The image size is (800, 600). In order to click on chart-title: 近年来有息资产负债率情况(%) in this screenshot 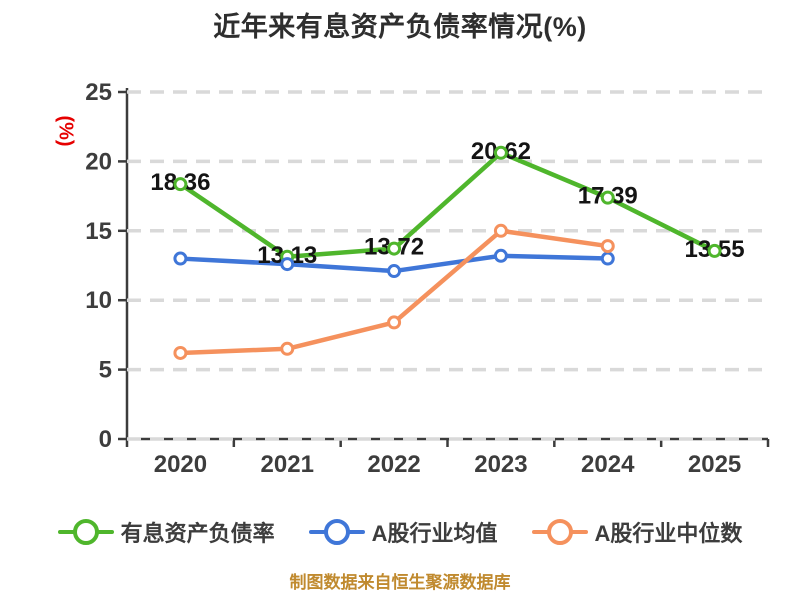, I will do `click(400, 27)`.